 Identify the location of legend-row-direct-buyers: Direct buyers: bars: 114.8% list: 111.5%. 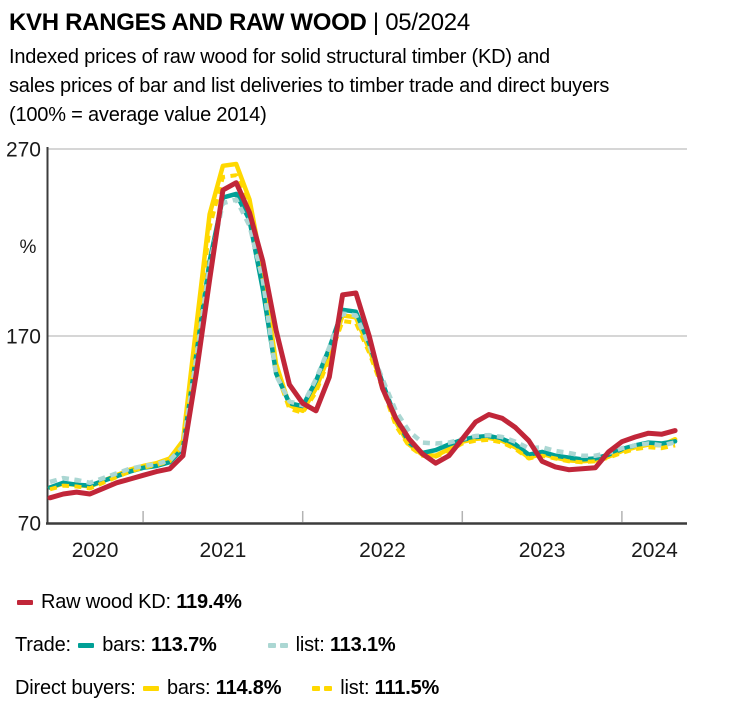
(383, 688).